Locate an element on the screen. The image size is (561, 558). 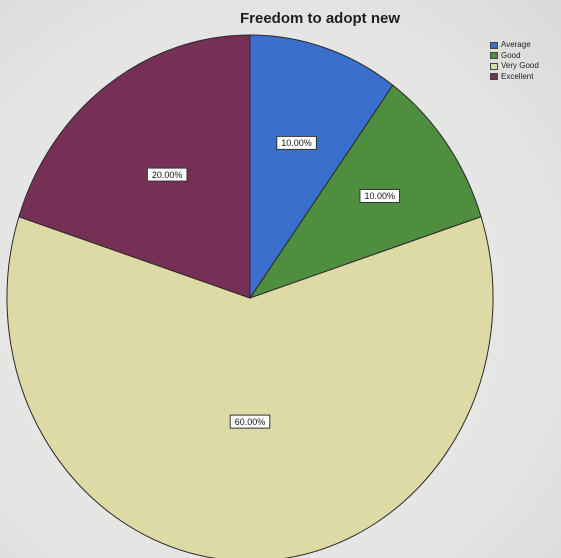
legend: Average Good Very Good Excellent is located at coordinates (514, 61).